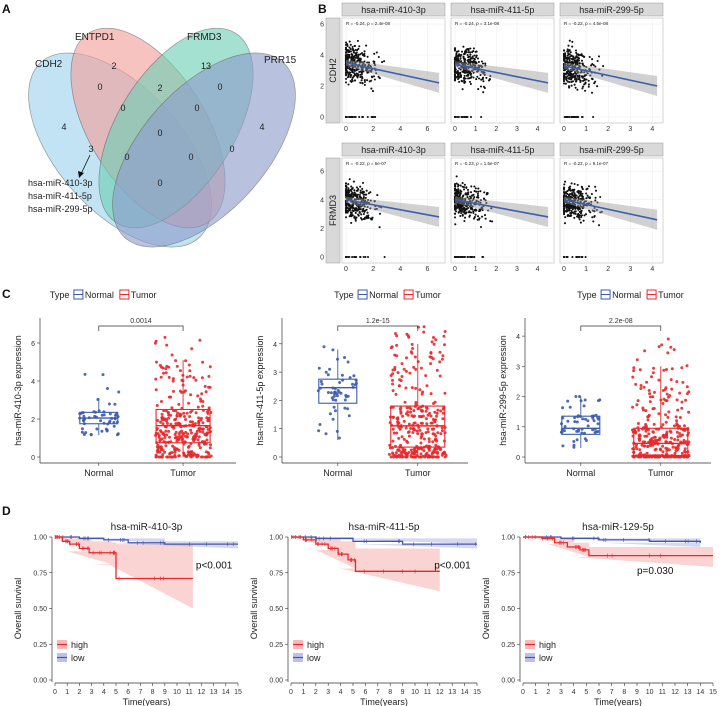  Describe the element at coordinates (477, 23) in the screenshot. I see `correlation-stat: R = -0.24, p = 3.1e-08` at that location.